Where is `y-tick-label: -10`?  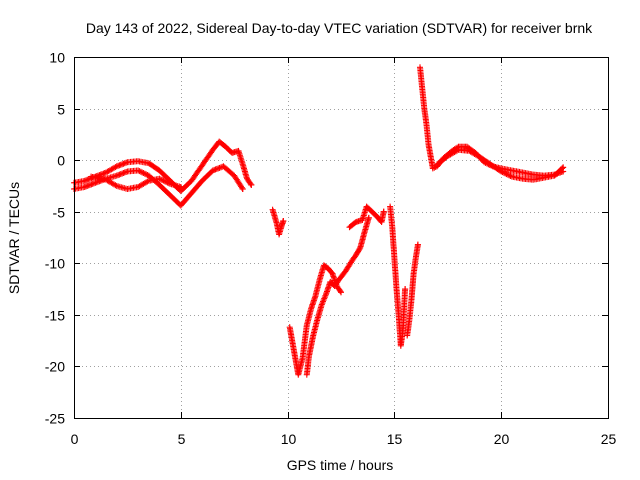
y-tick-label: -10 is located at coordinates (55, 264).